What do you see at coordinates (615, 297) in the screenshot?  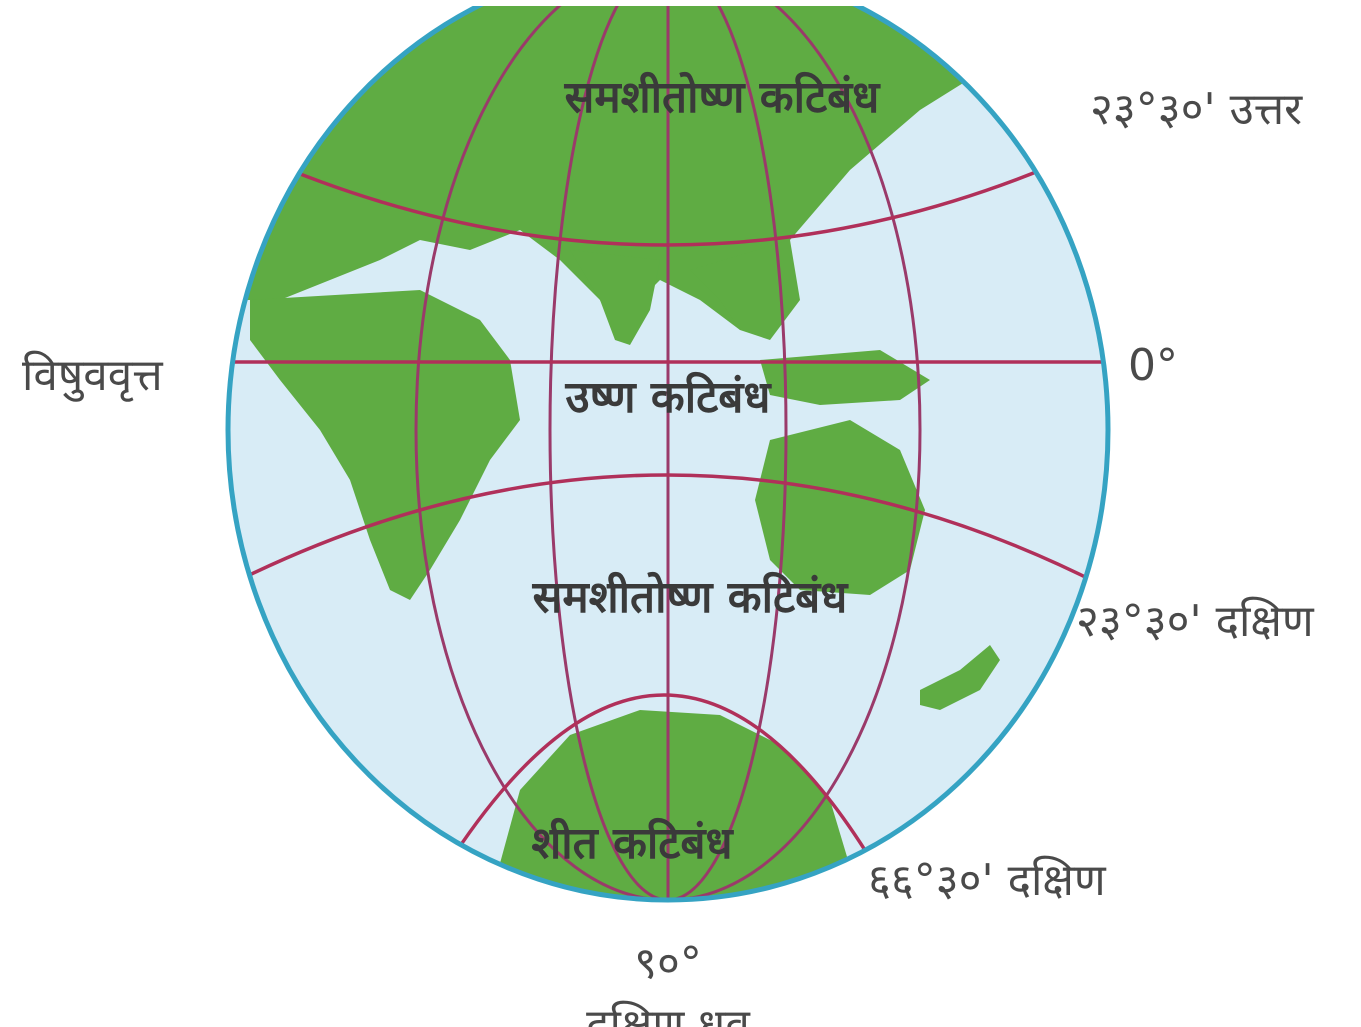 I see `india-landmass` at bounding box center [615, 297].